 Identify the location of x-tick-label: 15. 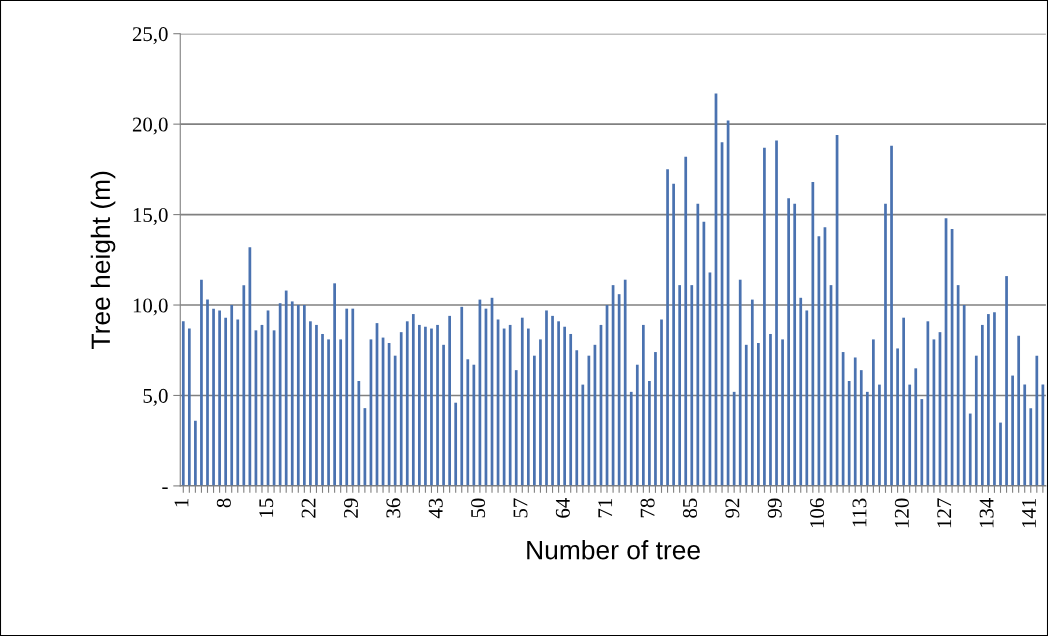
(266, 507).